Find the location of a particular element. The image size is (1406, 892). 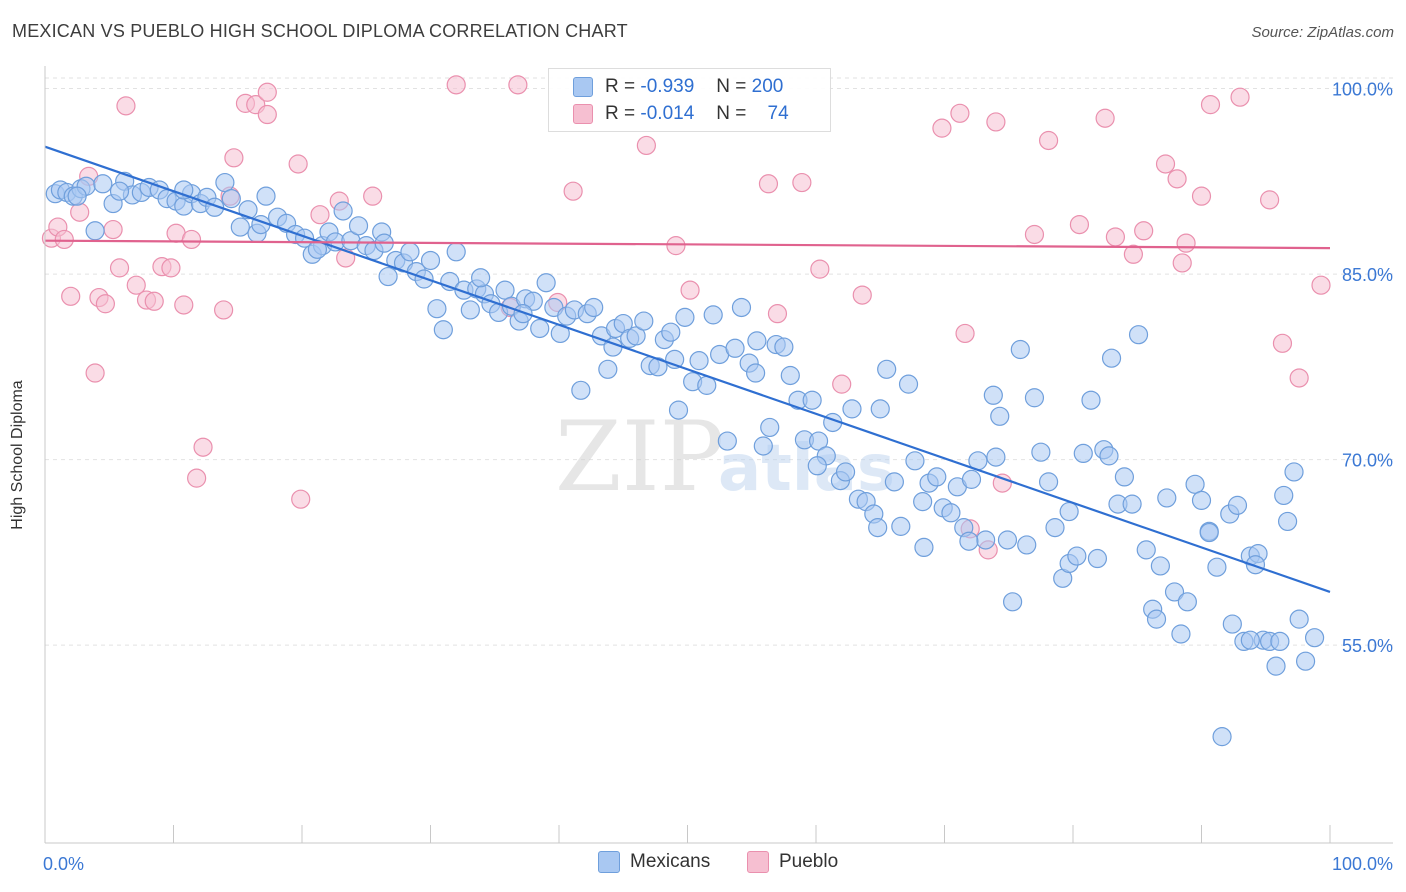

bottom-legend-label-pueblo: Pueblo is located at coordinates (809, 861).